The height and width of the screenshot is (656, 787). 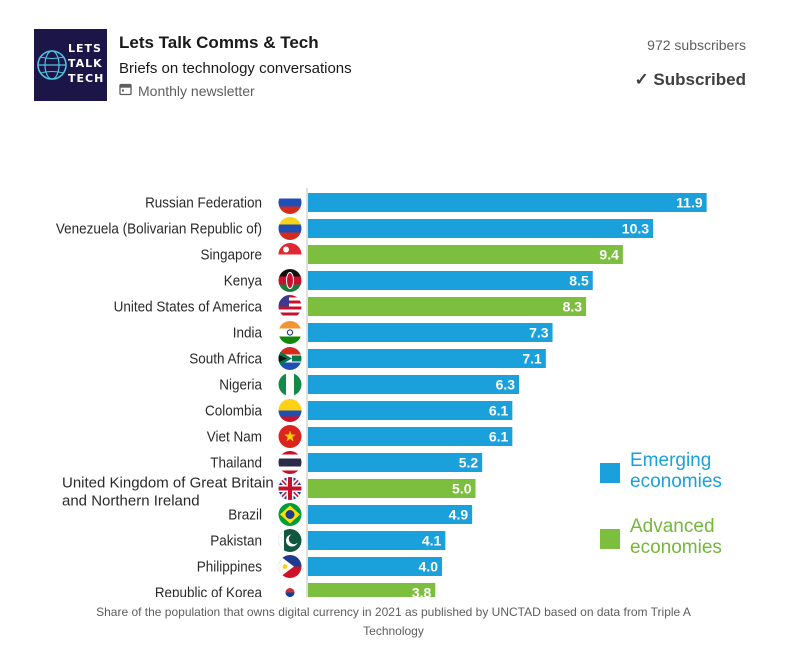 What do you see at coordinates (219, 42) in the screenshot?
I see `newsletter-title: Lets Talk Comms & Tech` at bounding box center [219, 42].